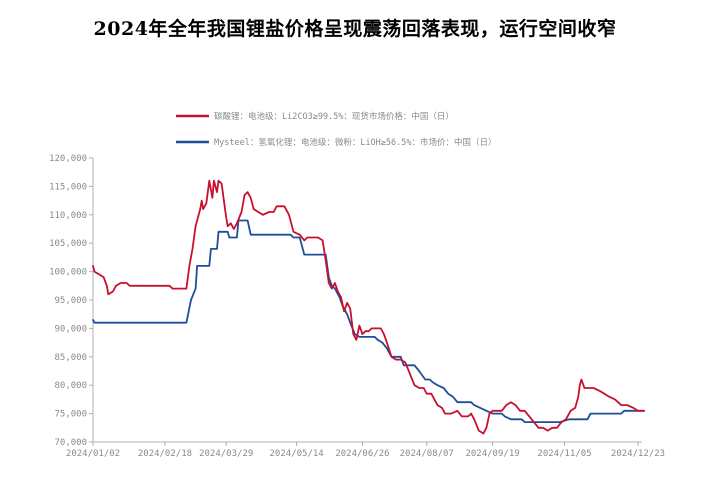 Image resolution: width=710 pixels, height=477 pixels. Describe the element at coordinates (355, 29) in the screenshot. I see `chart-headline: 2024年全年我国锂盐价格呈现震荡回落表现，运行空间收窄` at that location.